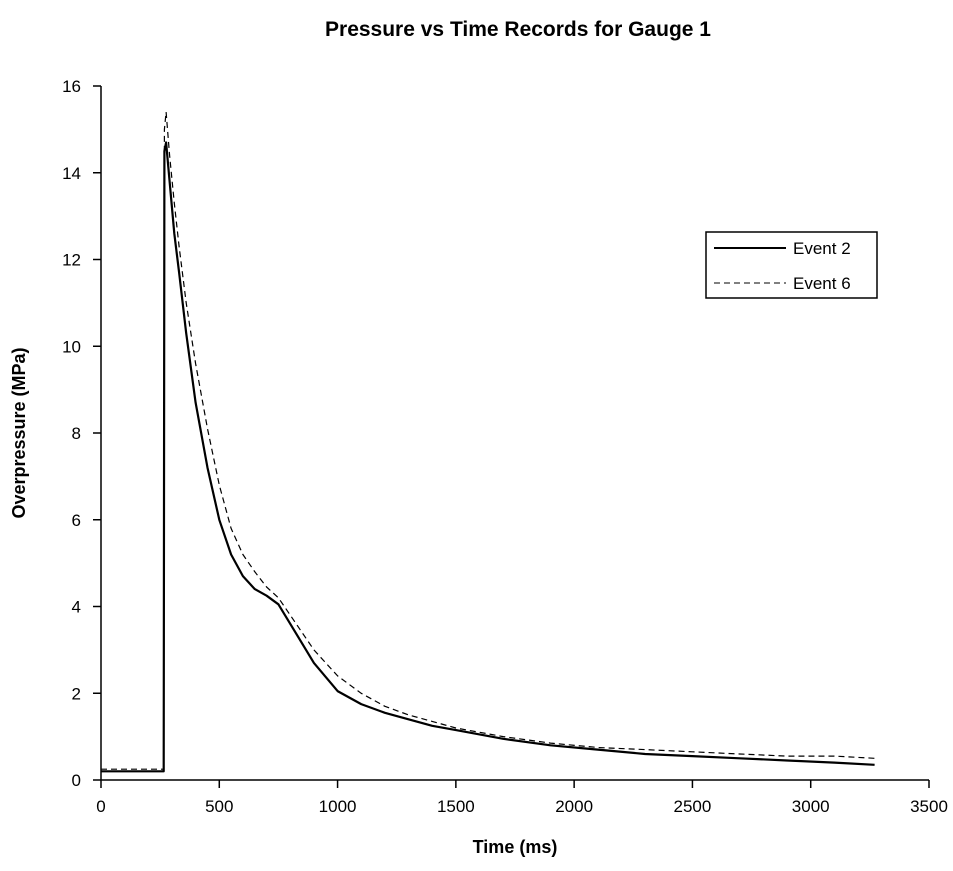  What do you see at coordinates (71, 260) in the screenshot?
I see `y-tick-label: 12` at bounding box center [71, 260].